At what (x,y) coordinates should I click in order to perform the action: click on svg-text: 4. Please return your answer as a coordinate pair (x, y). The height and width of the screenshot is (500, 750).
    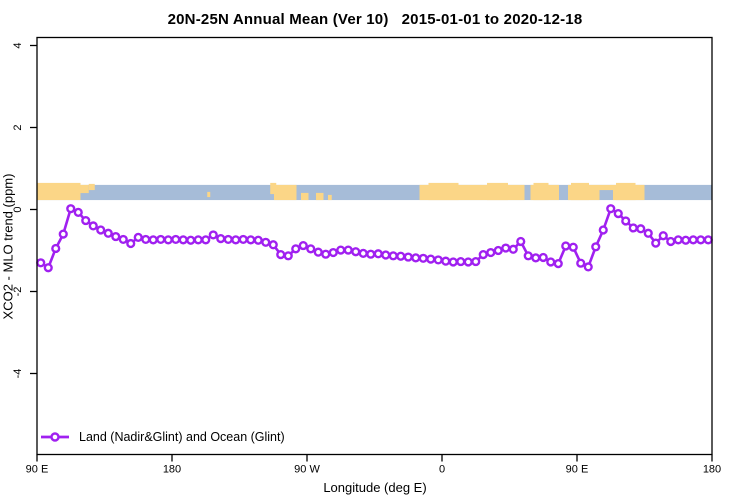
    Looking at the image, I should click on (18, 45).